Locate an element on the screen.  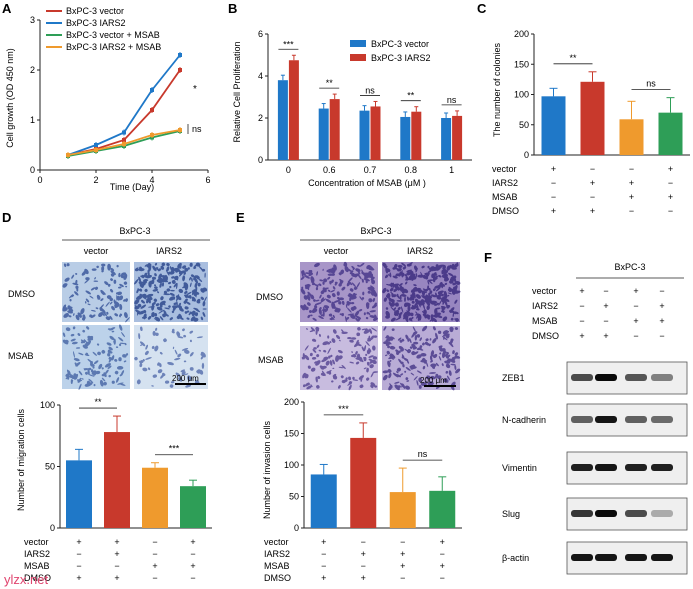
panel-label-d: D is located at coordinates (6, 217).